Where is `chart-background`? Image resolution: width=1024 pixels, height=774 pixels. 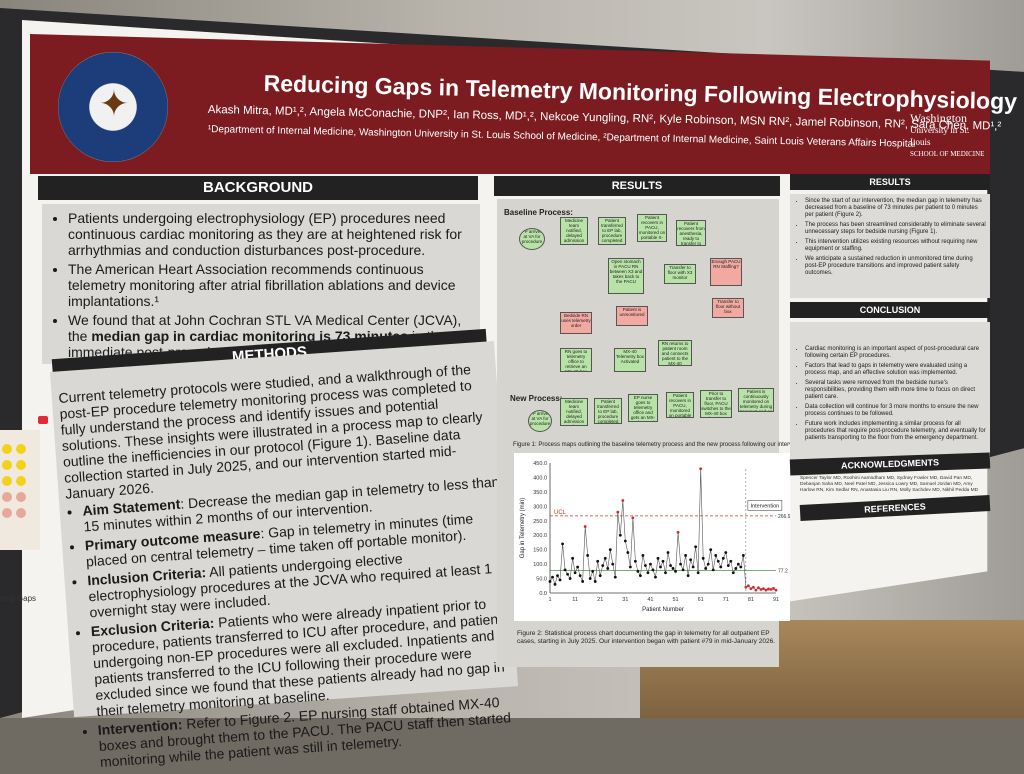 chart-background is located at coordinates (652, 537).